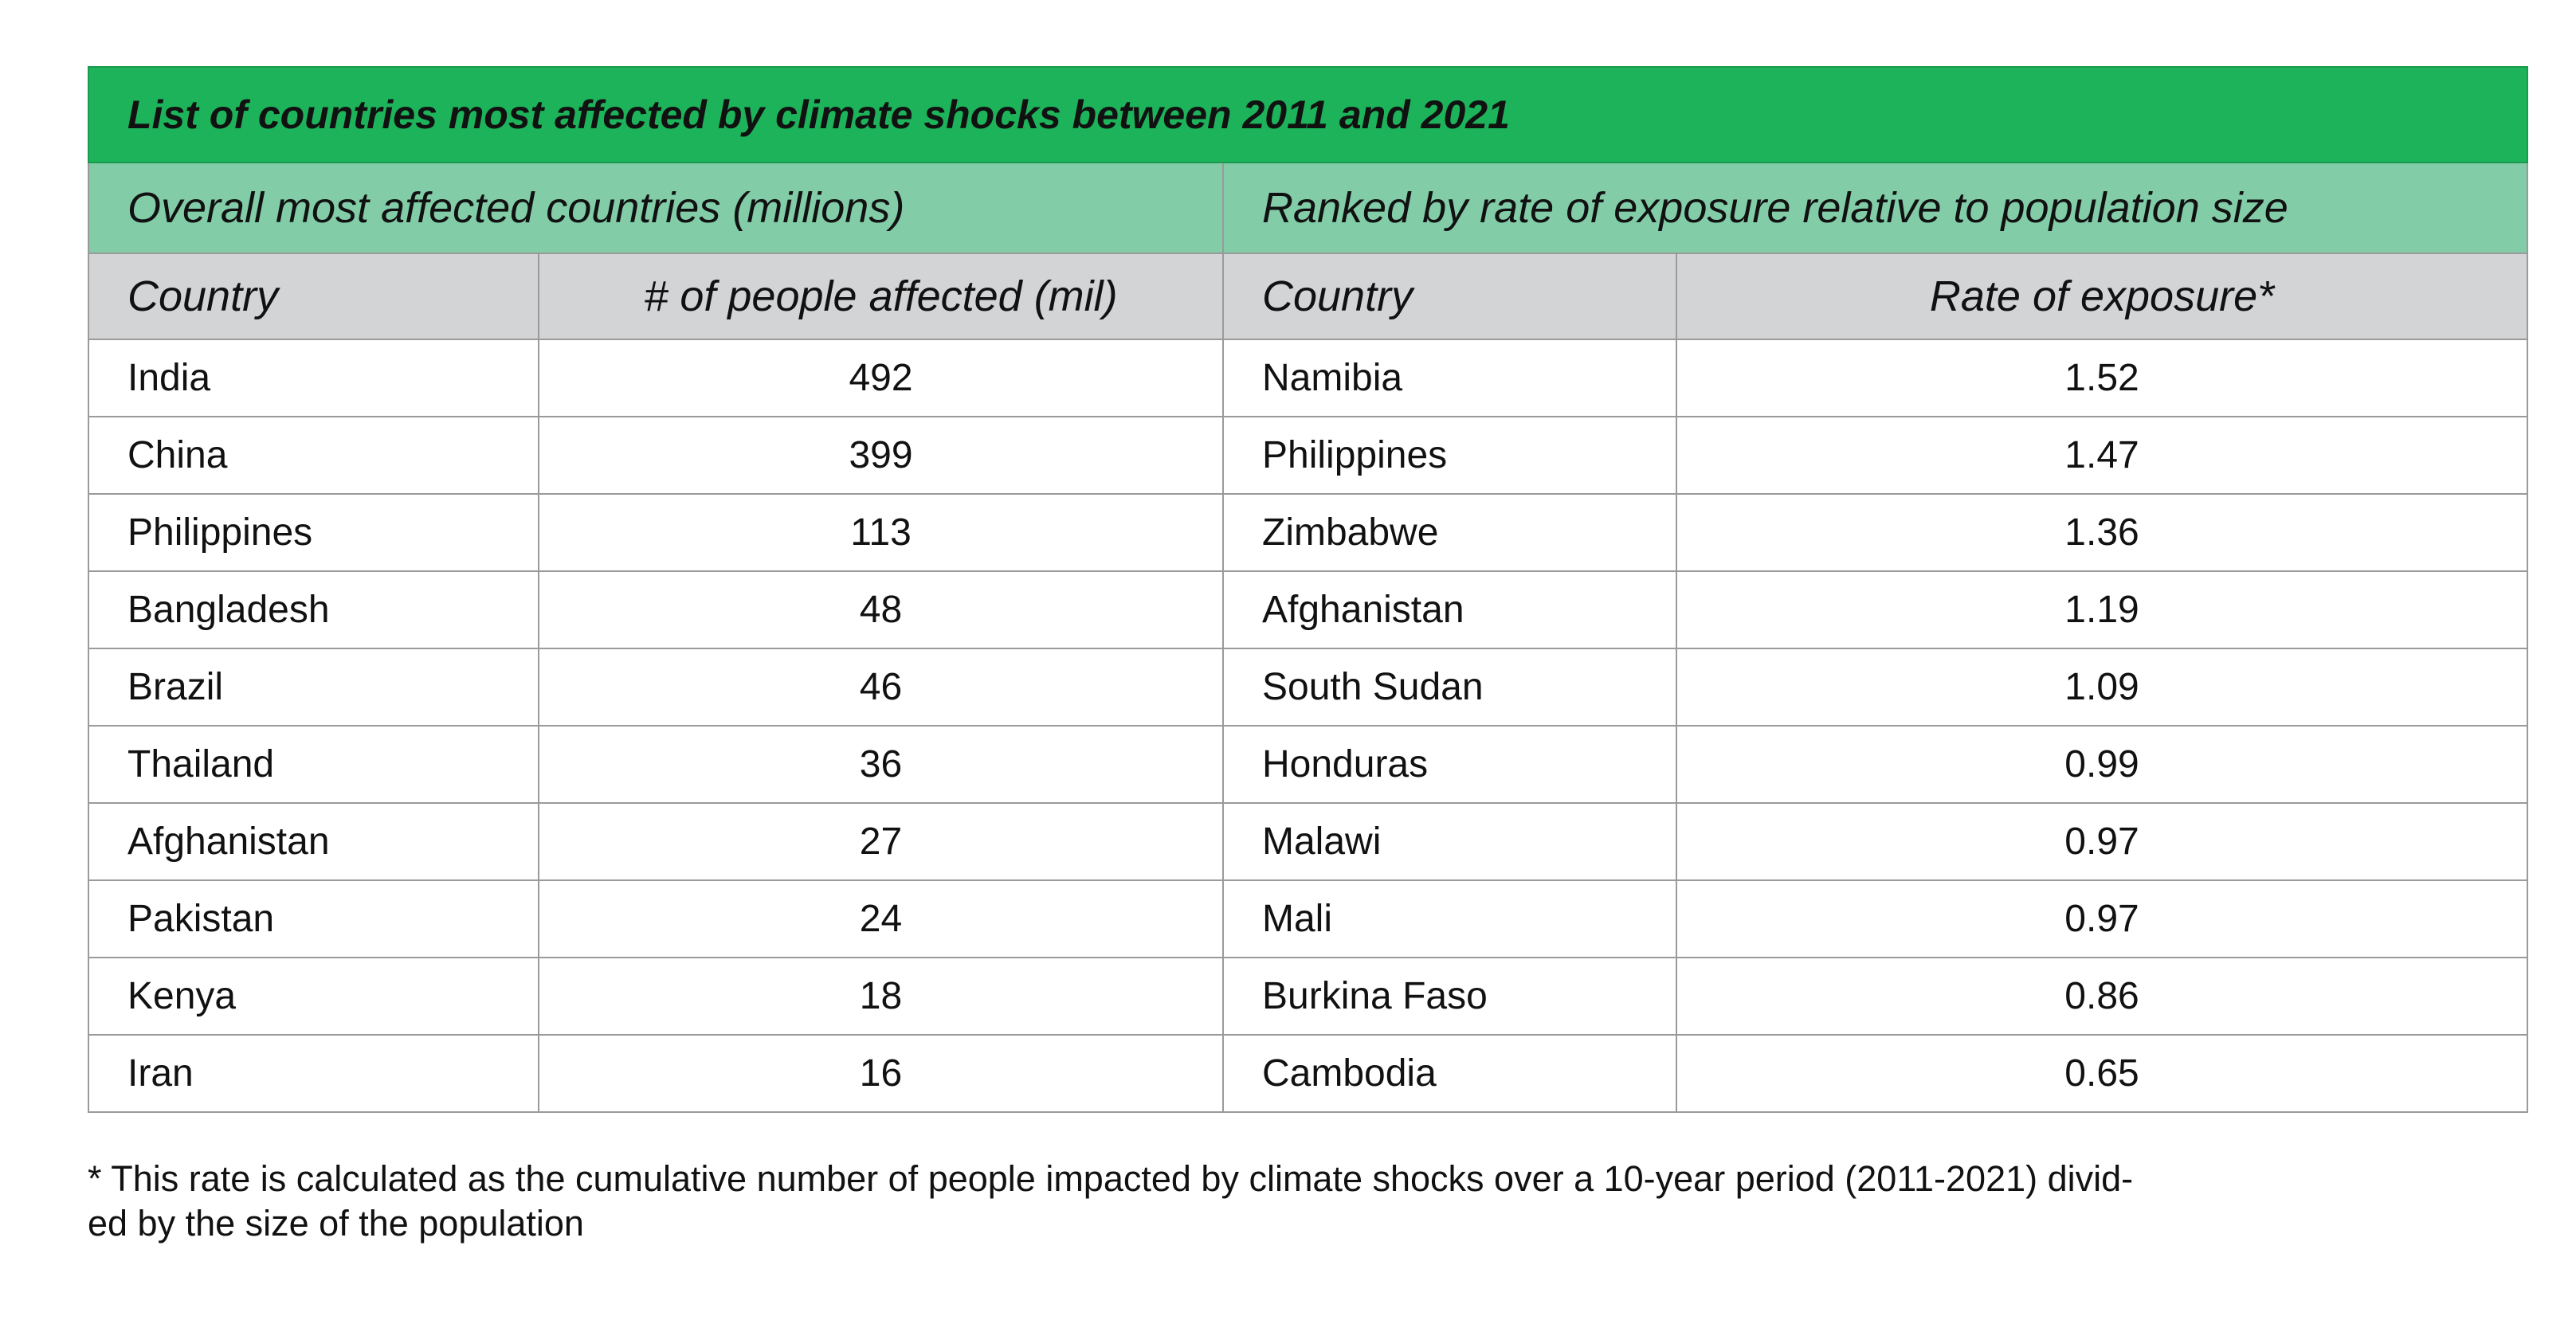 The width and height of the screenshot is (2576, 1320). Describe the element at coordinates (881, 532) in the screenshot. I see `value-cell: 113` at that location.